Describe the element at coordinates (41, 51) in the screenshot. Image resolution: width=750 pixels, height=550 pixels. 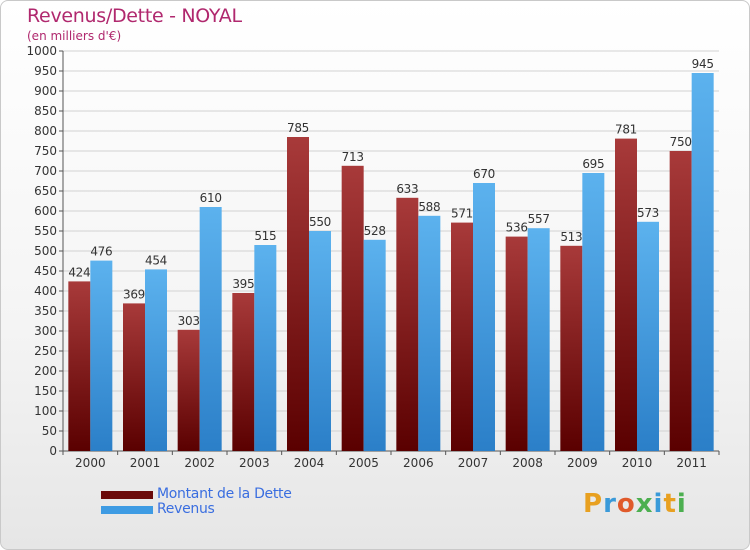
I see `y-tick-label: 1000` at that location.